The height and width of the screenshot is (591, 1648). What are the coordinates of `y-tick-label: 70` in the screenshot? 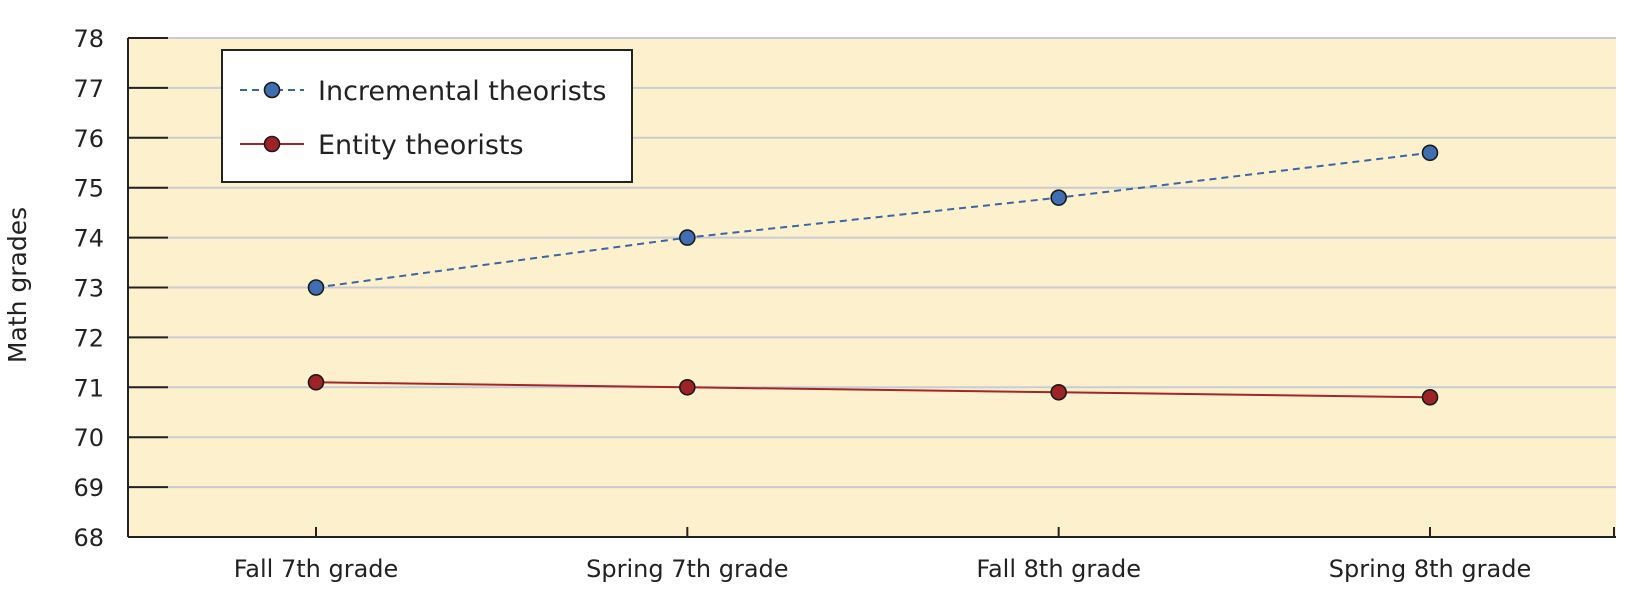 It's located at (88, 438).